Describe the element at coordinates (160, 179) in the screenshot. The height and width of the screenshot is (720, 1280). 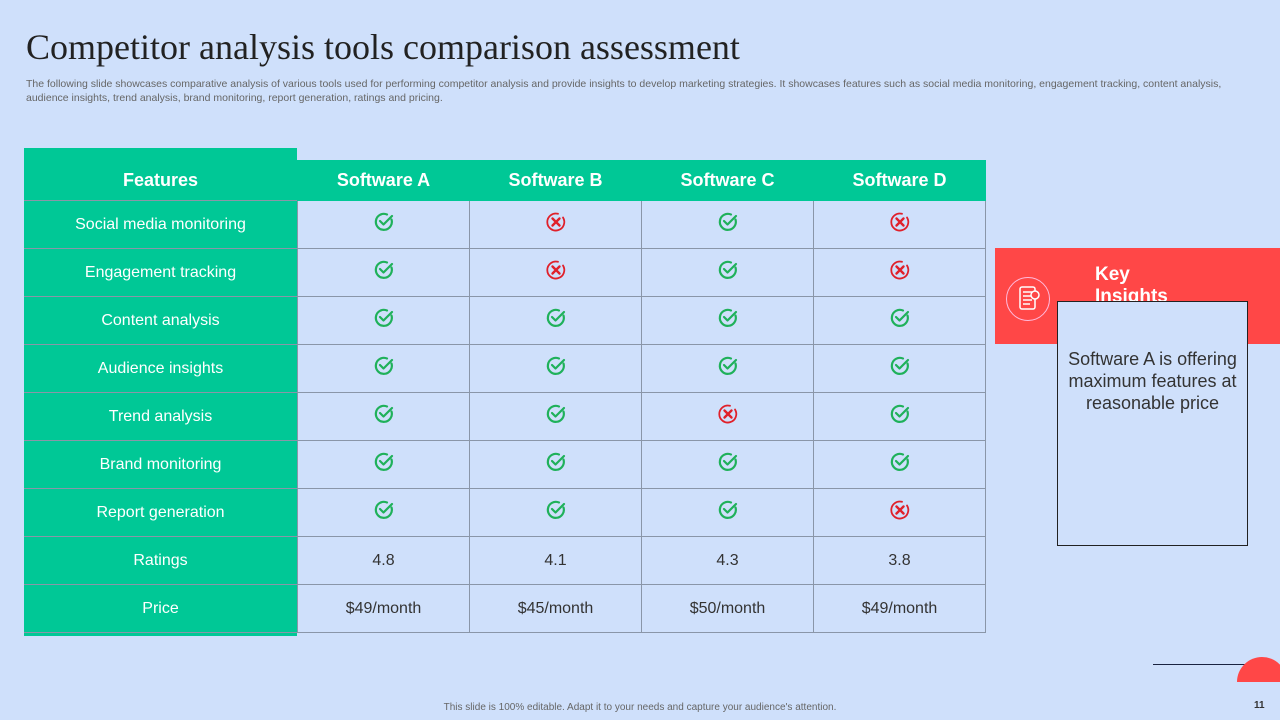
I see `header-features: Features` at that location.